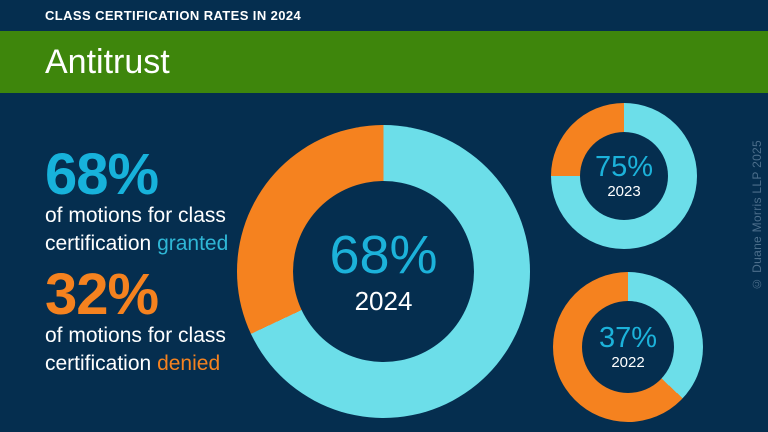  What do you see at coordinates (102, 294) in the screenshot?
I see `denied-percentage: 32%` at bounding box center [102, 294].